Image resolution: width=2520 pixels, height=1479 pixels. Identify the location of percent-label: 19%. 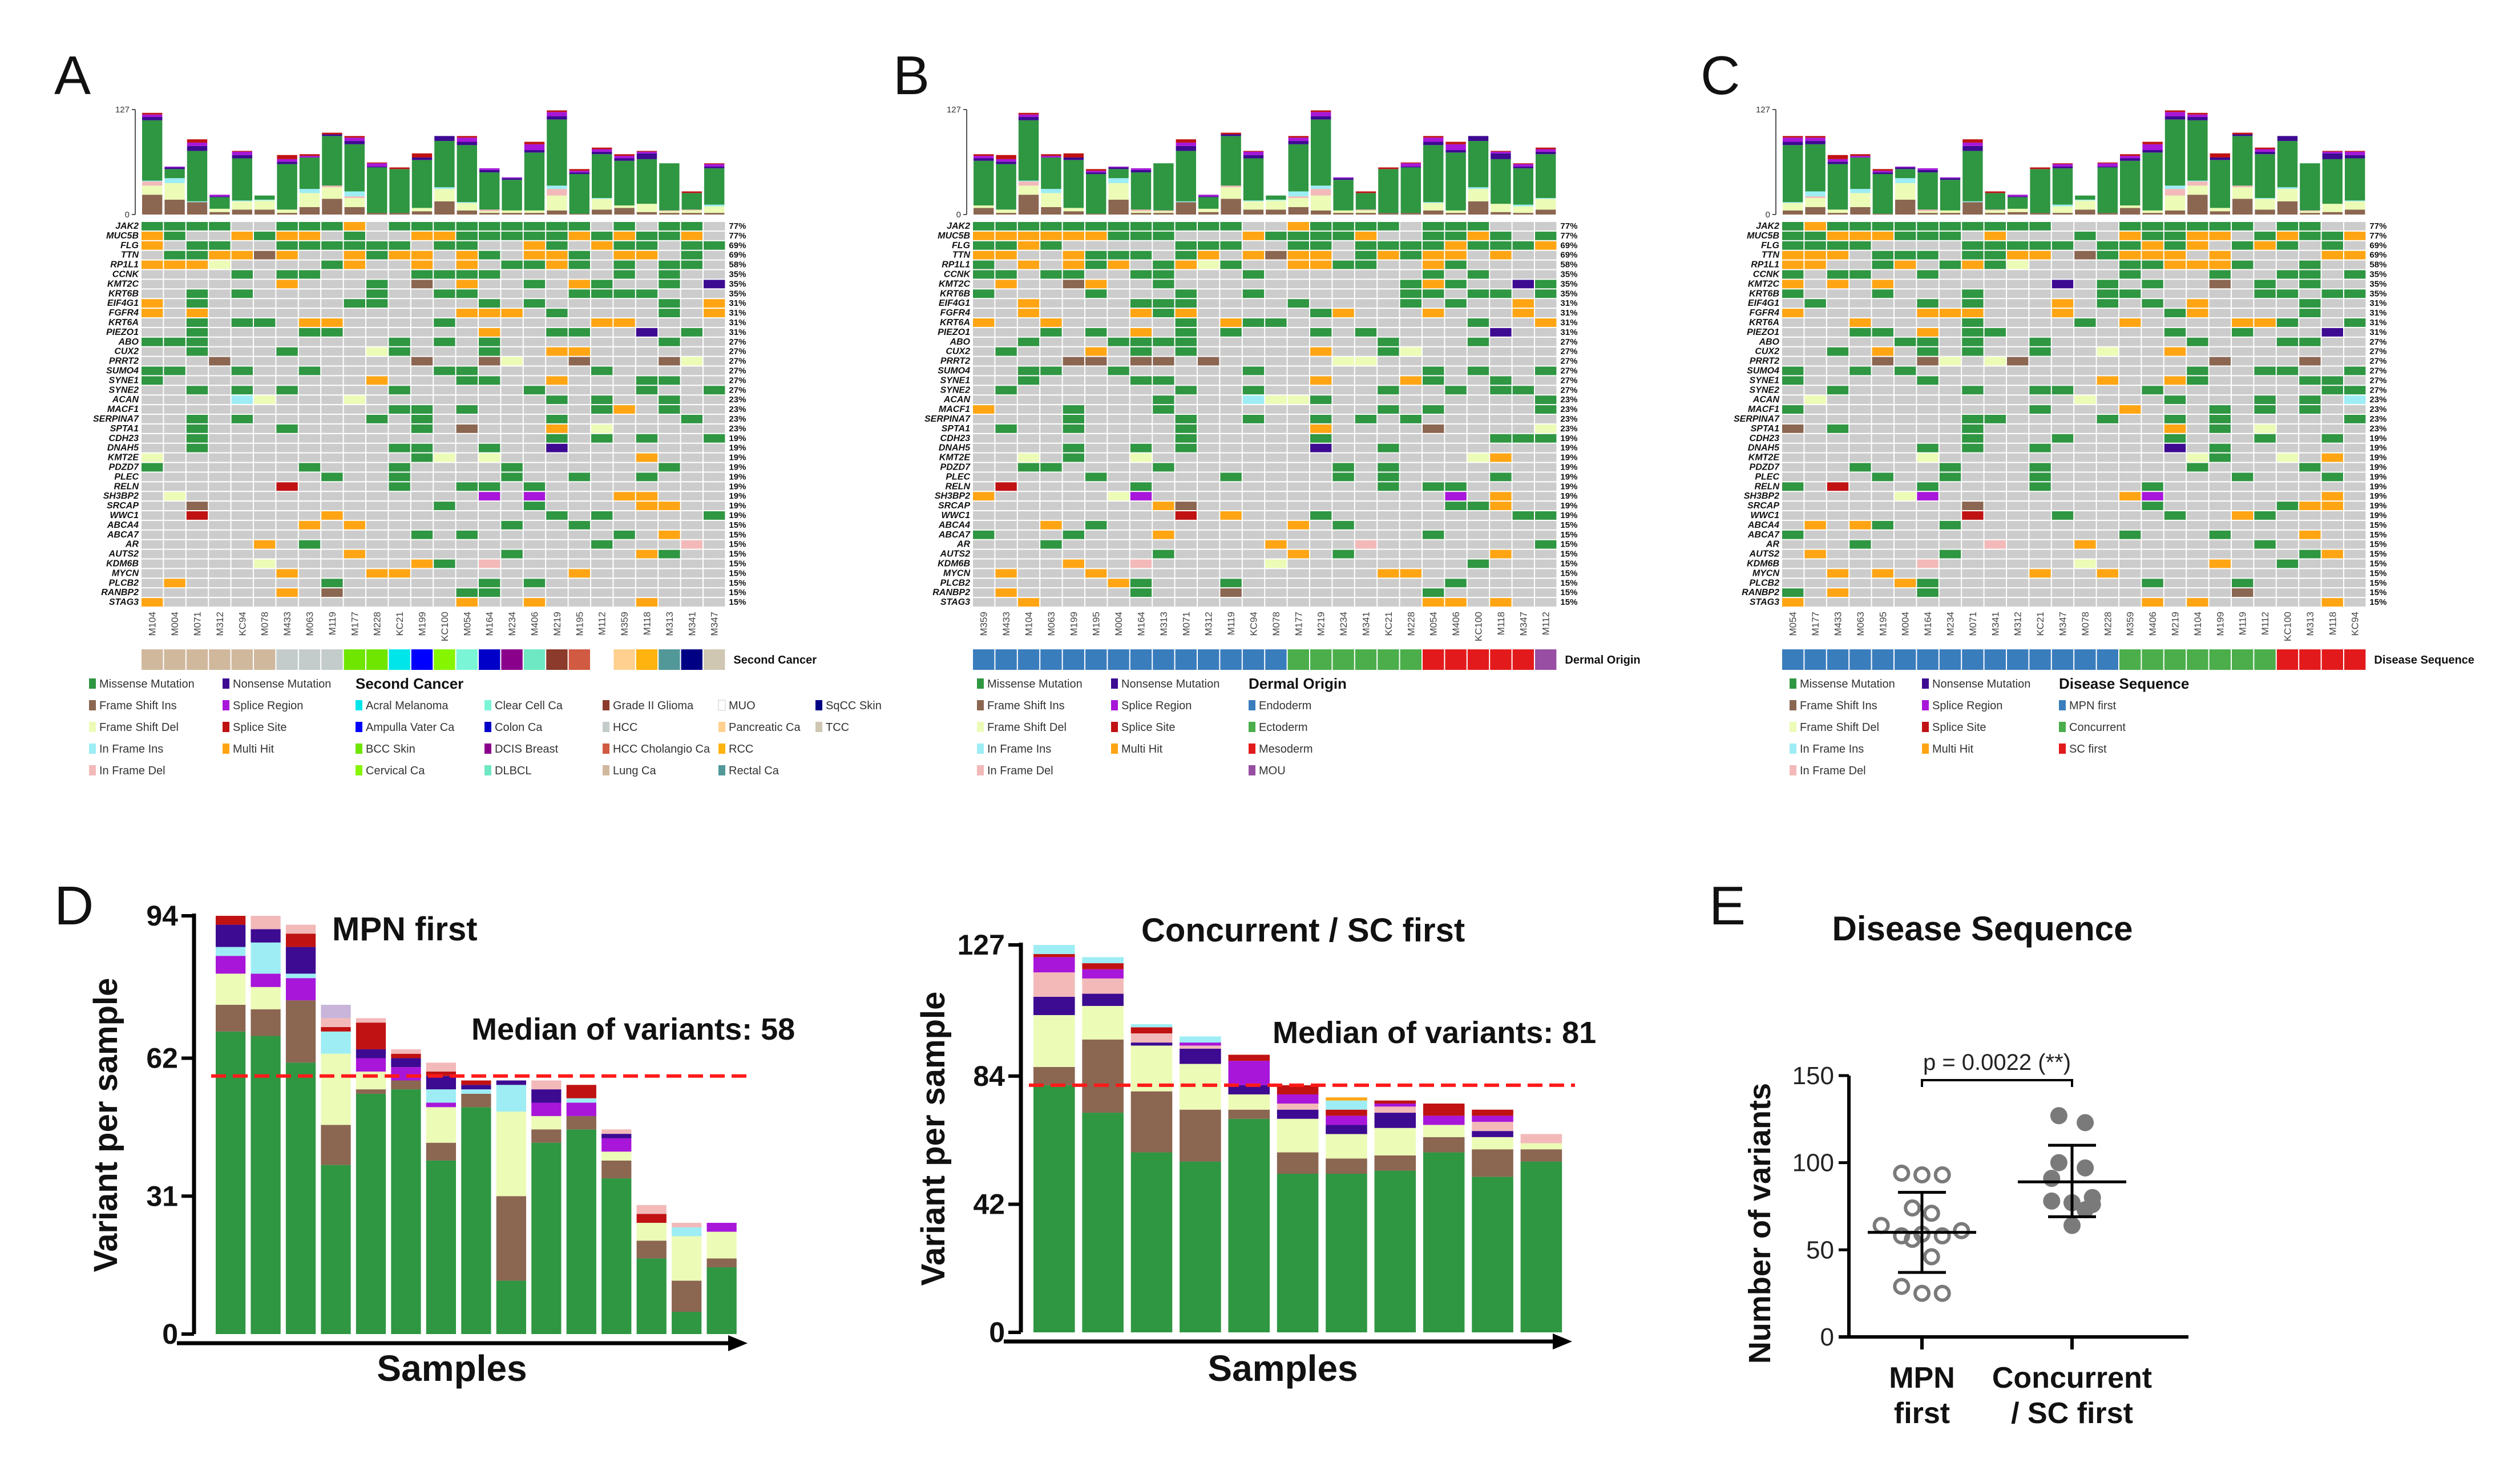
(1568, 506).